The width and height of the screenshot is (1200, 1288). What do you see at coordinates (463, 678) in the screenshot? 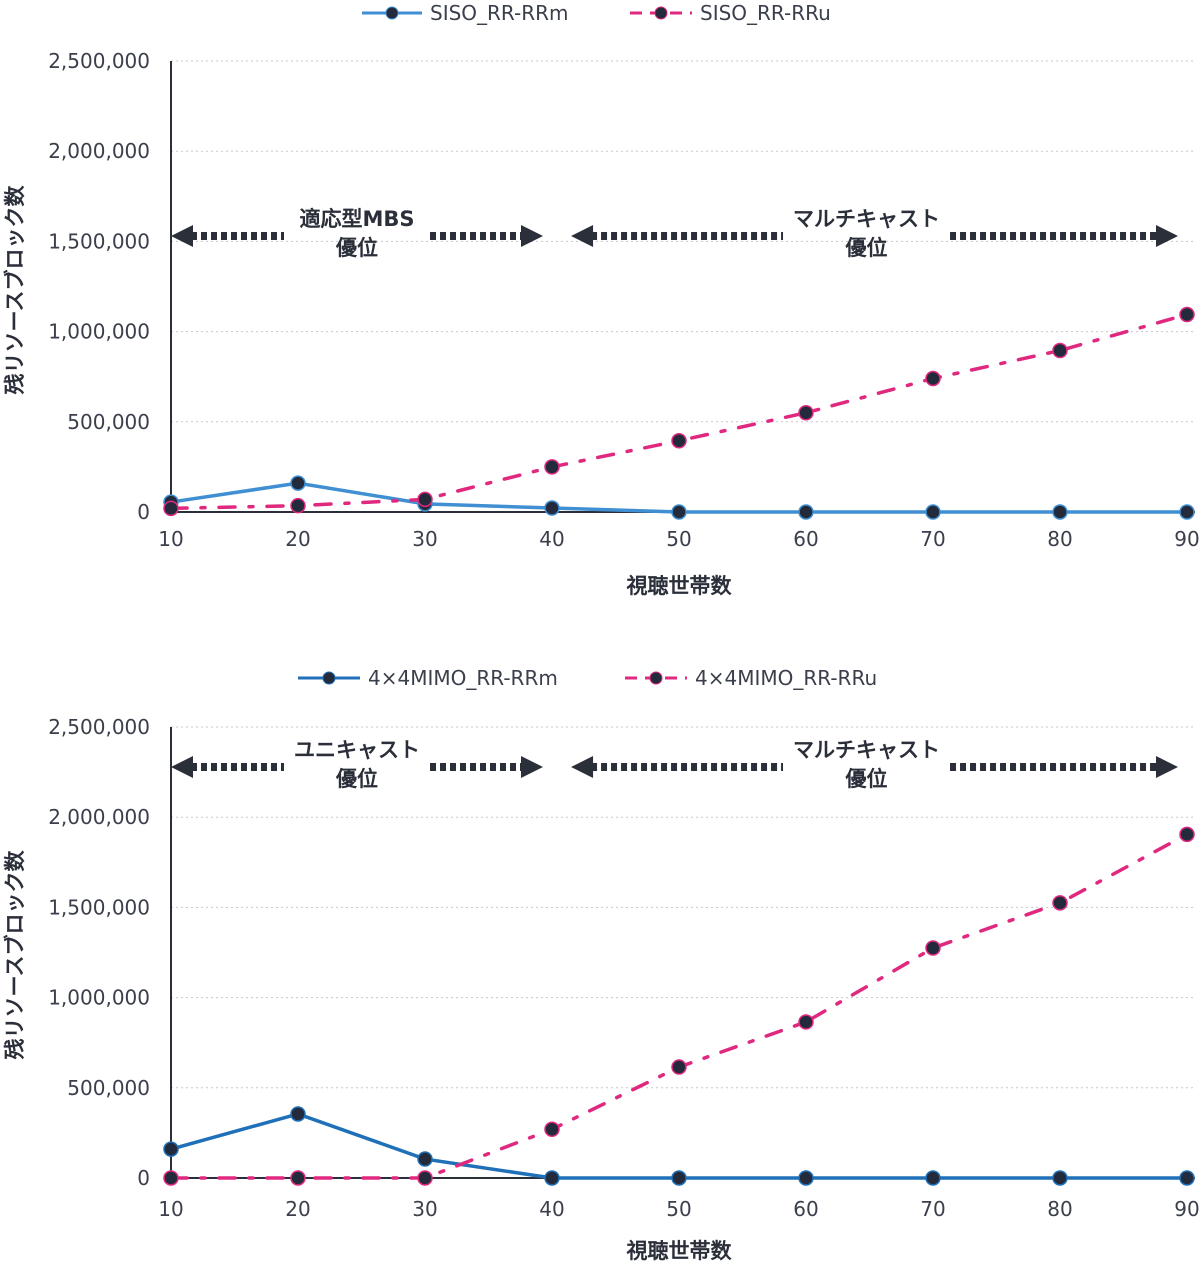
I see `legend-label: 4×4MIMO_RR-RRm` at bounding box center [463, 678].